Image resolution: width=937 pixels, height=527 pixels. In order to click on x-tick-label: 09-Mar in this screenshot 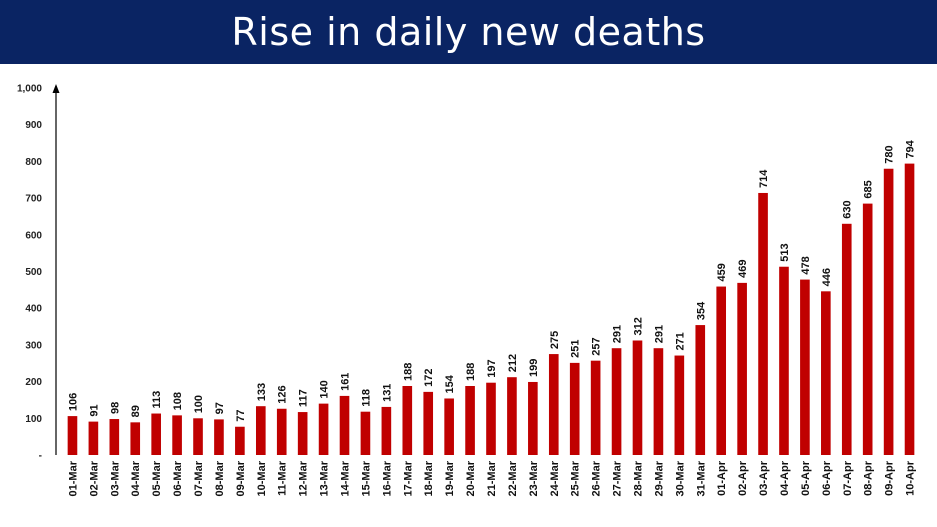, I will do `click(241, 478)`.